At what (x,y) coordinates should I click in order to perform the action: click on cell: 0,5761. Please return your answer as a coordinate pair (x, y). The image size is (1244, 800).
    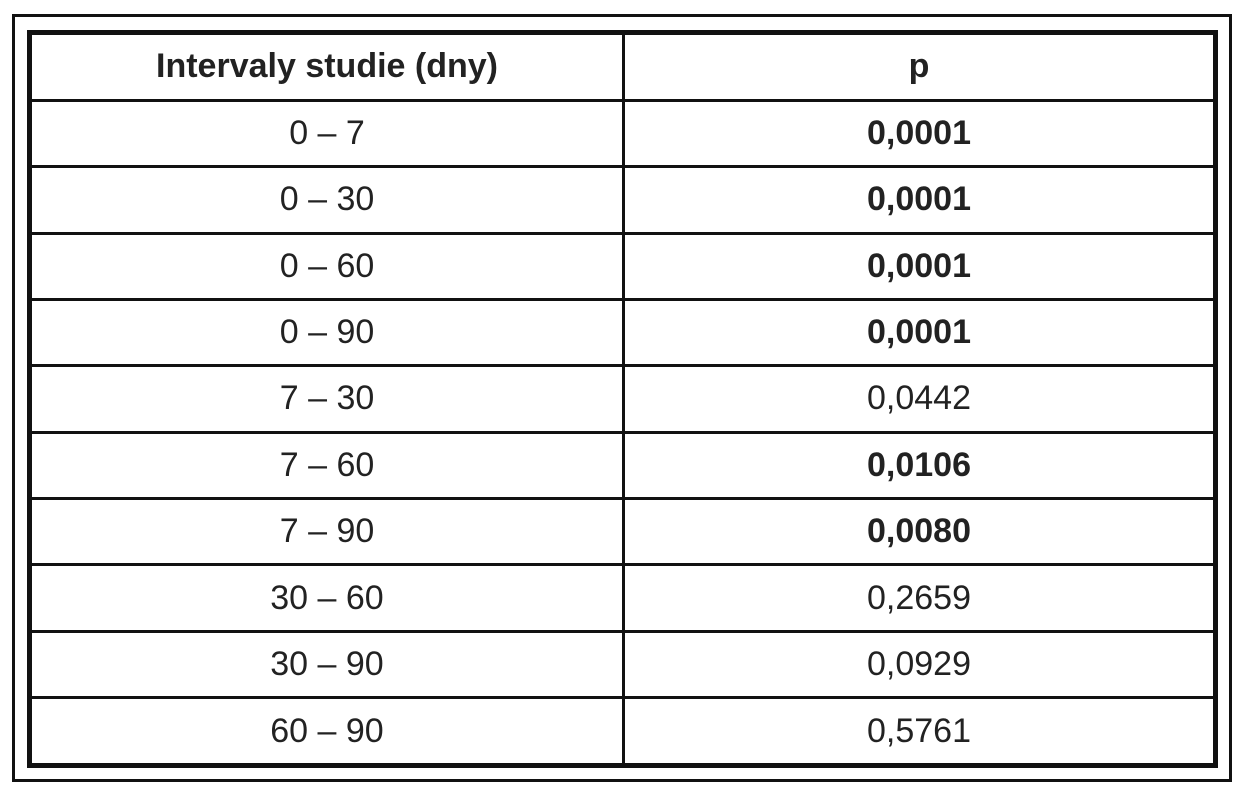
    Looking at the image, I should click on (919, 731).